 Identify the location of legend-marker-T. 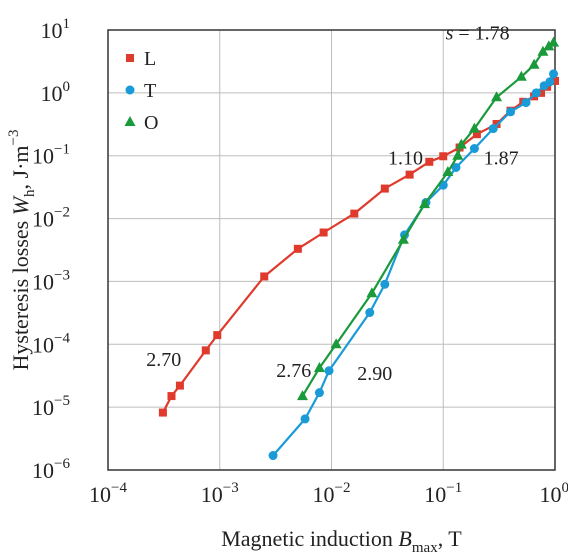
(130, 90).